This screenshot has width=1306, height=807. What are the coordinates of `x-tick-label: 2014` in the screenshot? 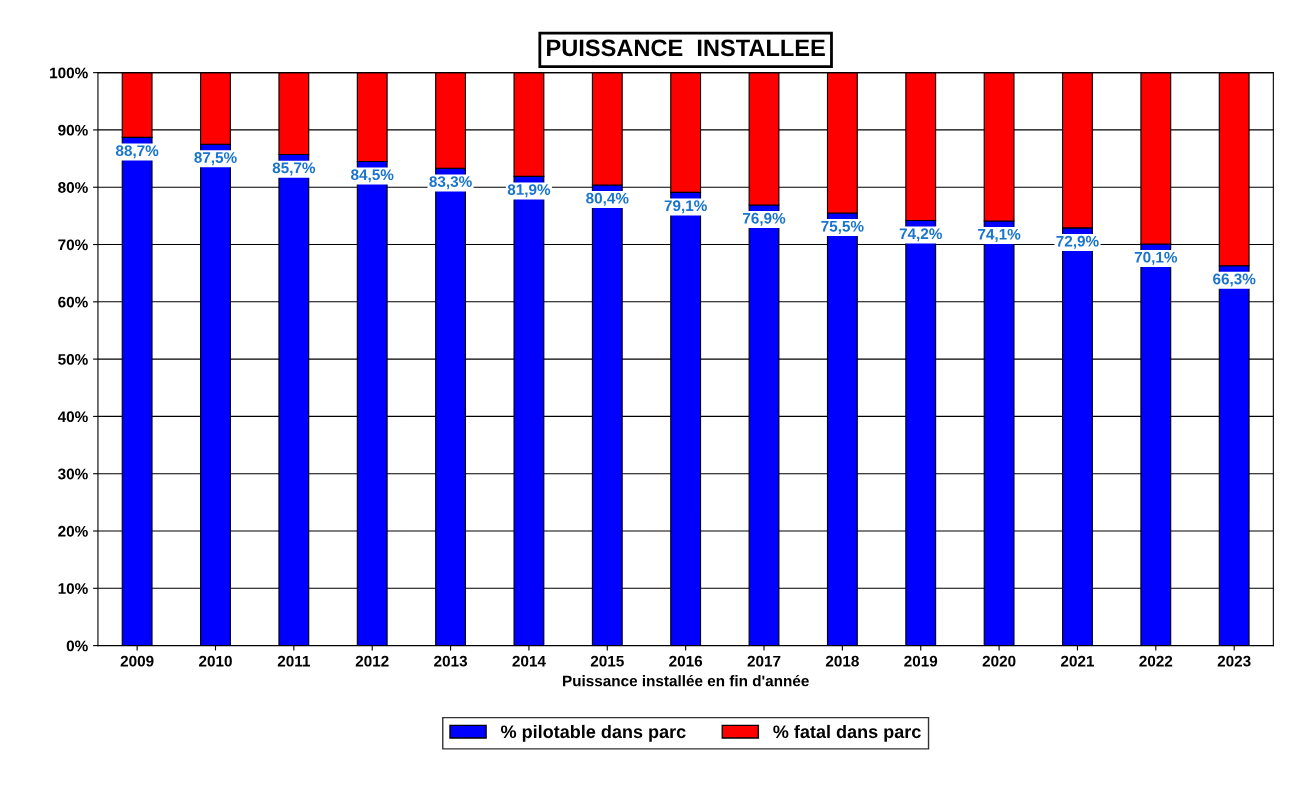 It's located at (529, 661).